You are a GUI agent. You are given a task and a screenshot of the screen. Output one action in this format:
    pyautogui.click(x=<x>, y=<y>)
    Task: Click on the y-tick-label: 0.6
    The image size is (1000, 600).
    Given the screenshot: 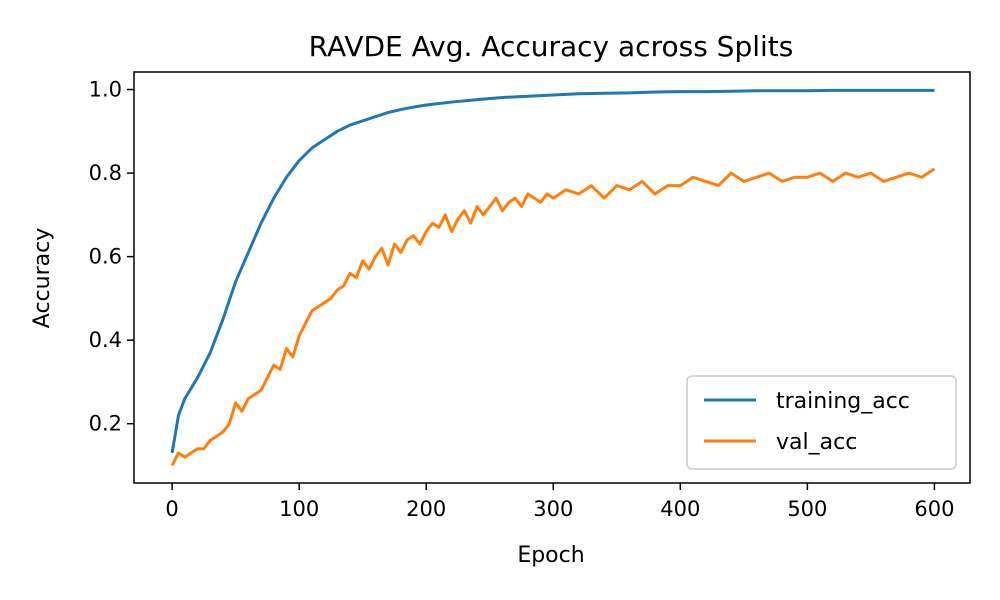 What is the action you would take?
    pyautogui.click(x=105, y=257)
    